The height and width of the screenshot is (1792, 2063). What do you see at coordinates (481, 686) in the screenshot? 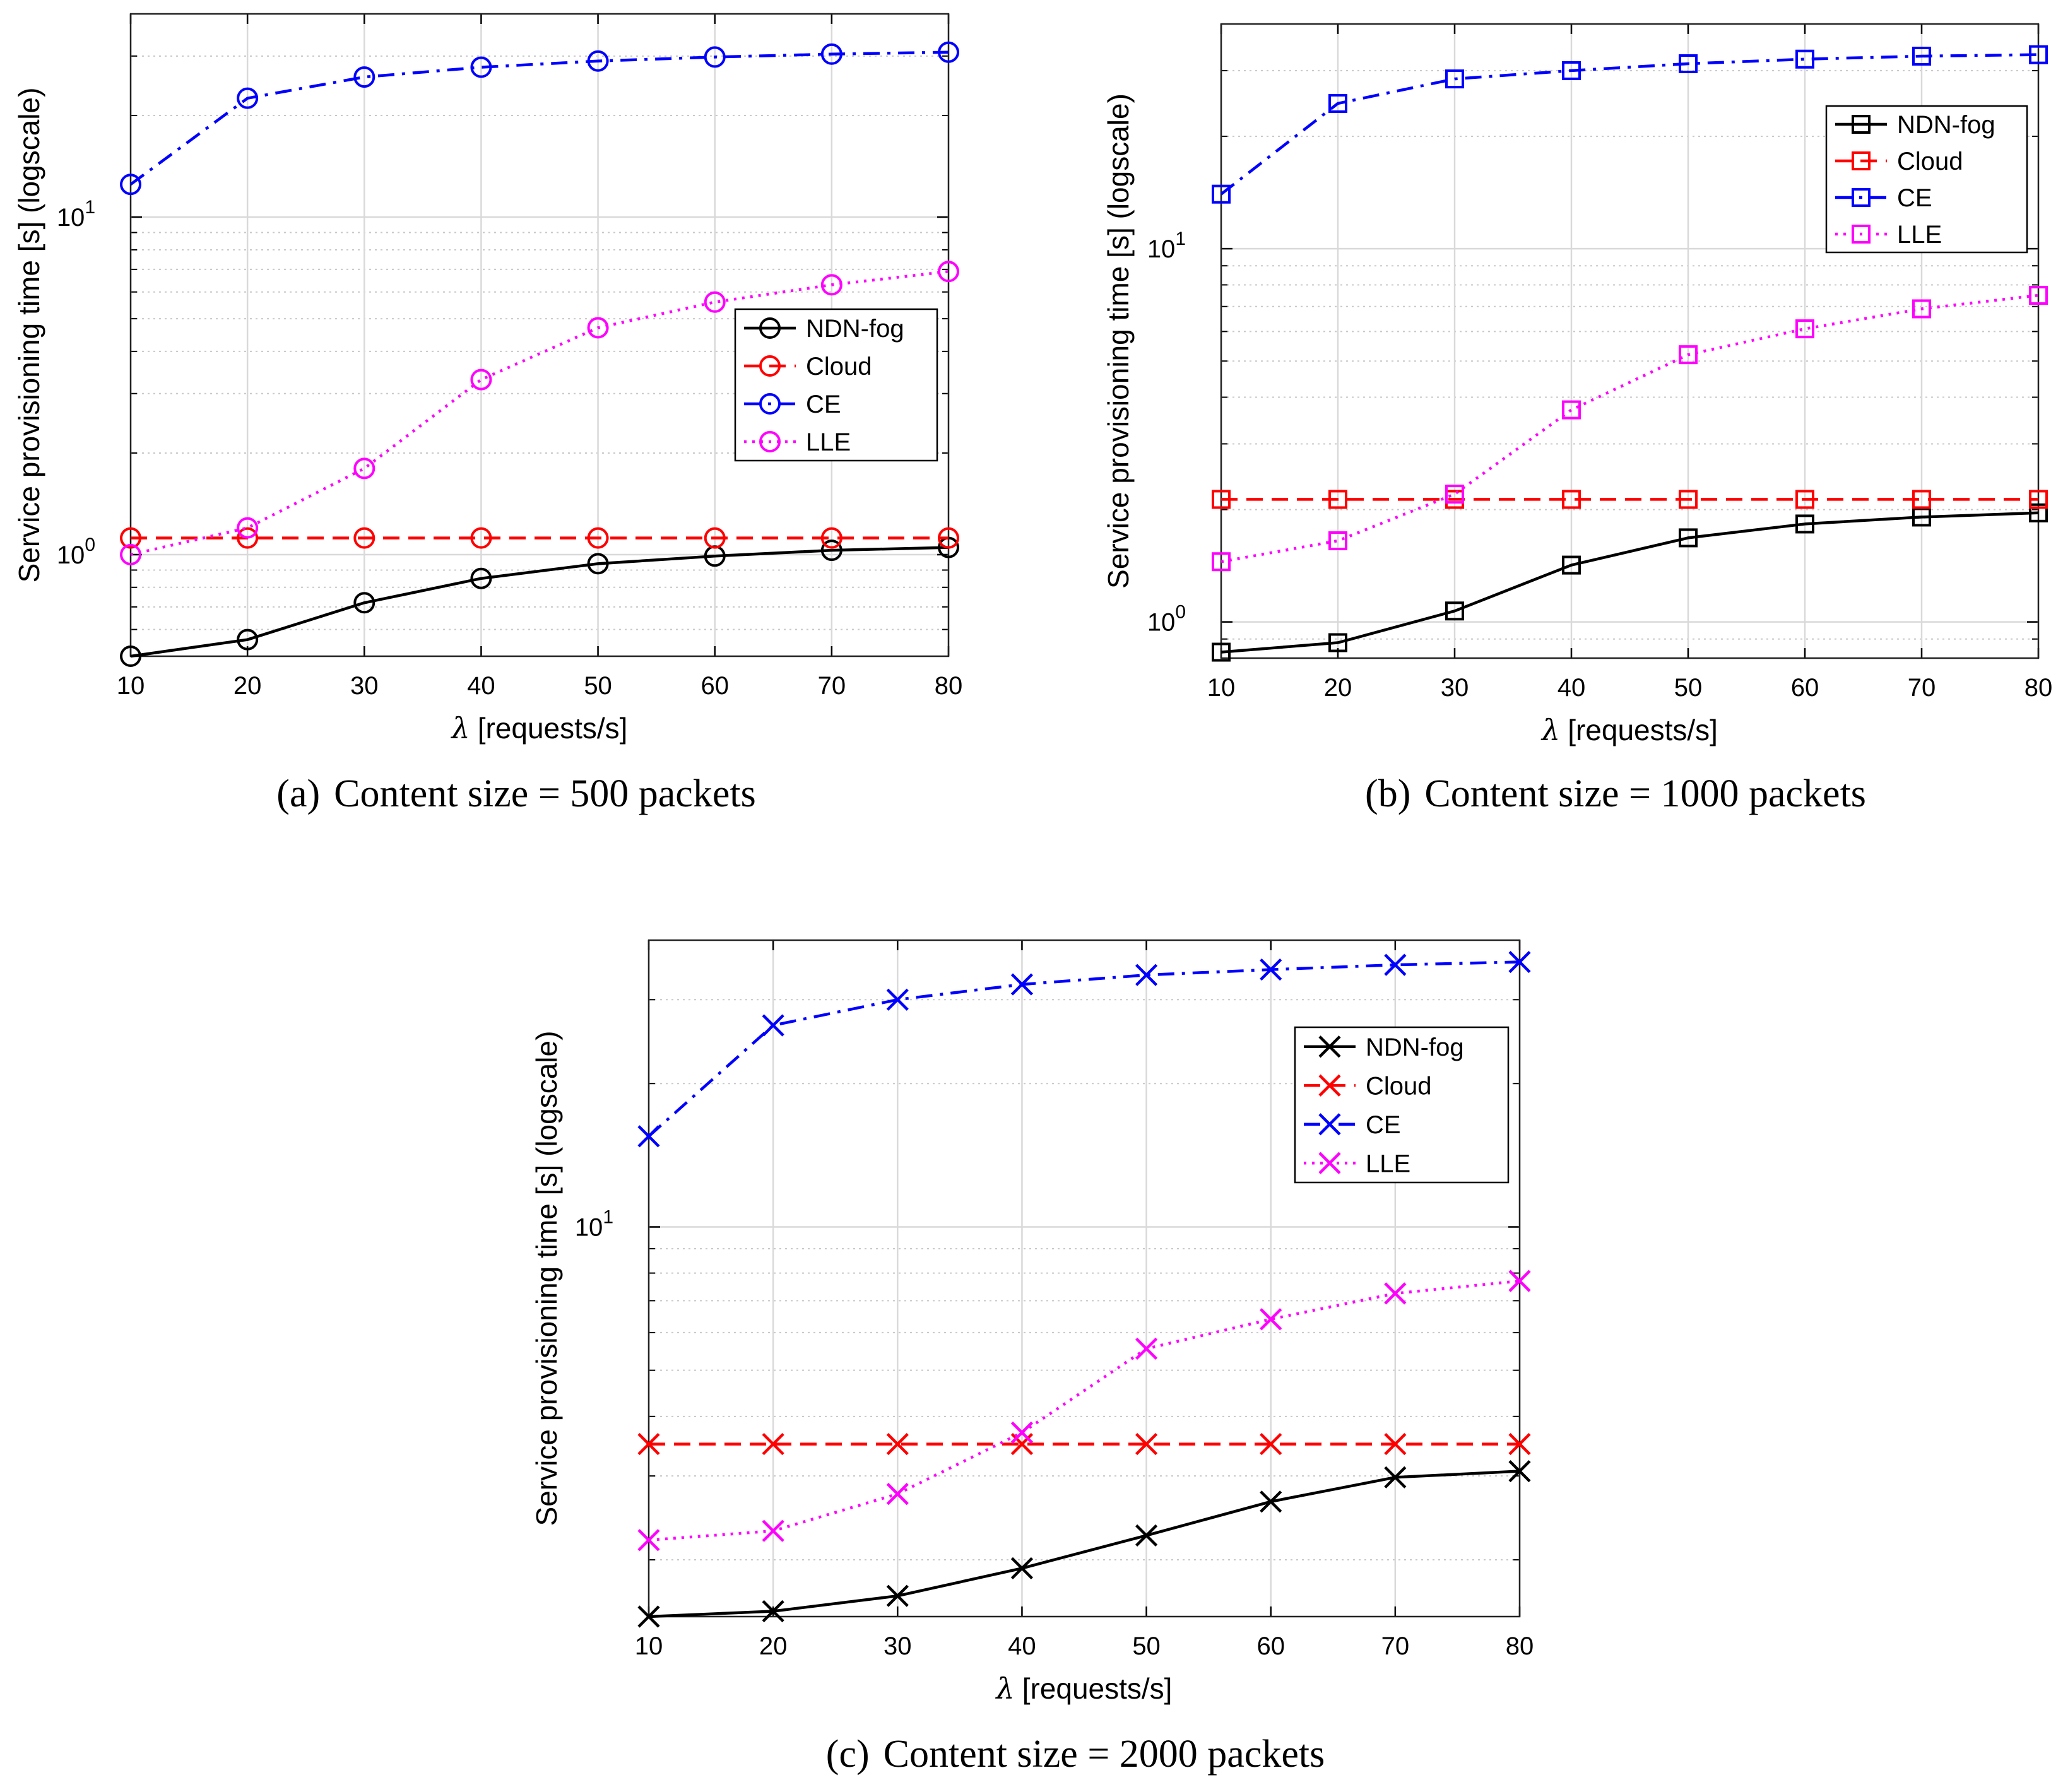
I see `x-tick-label: 40` at bounding box center [481, 686].